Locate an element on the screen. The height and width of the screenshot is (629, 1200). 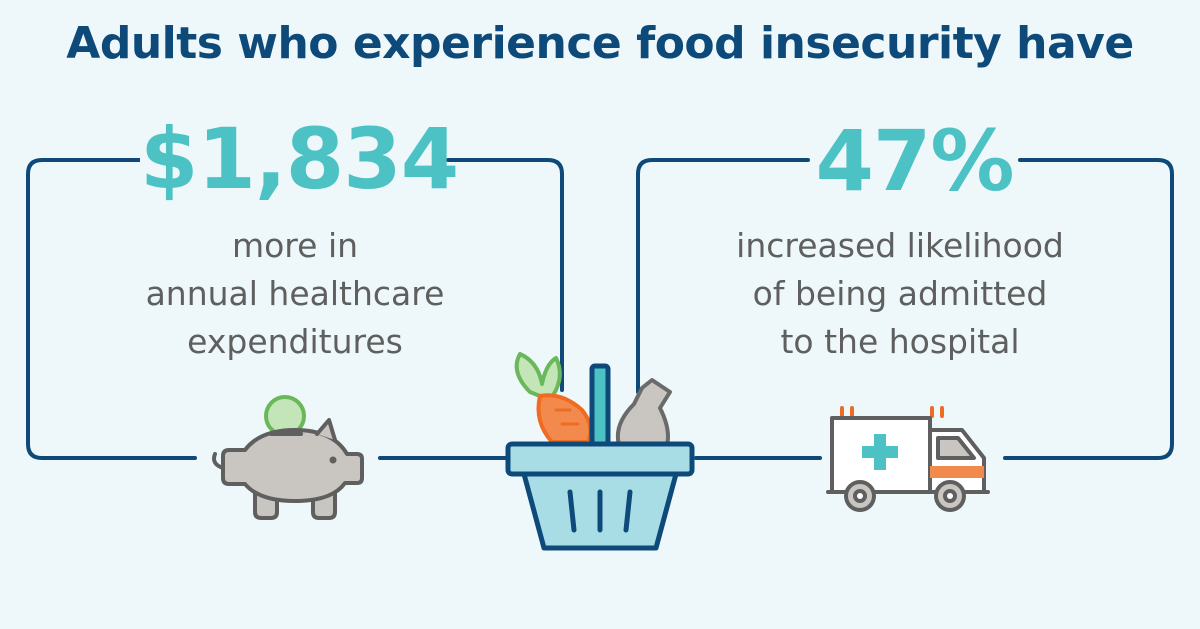
left-frame is located at coordinates (111, 309).